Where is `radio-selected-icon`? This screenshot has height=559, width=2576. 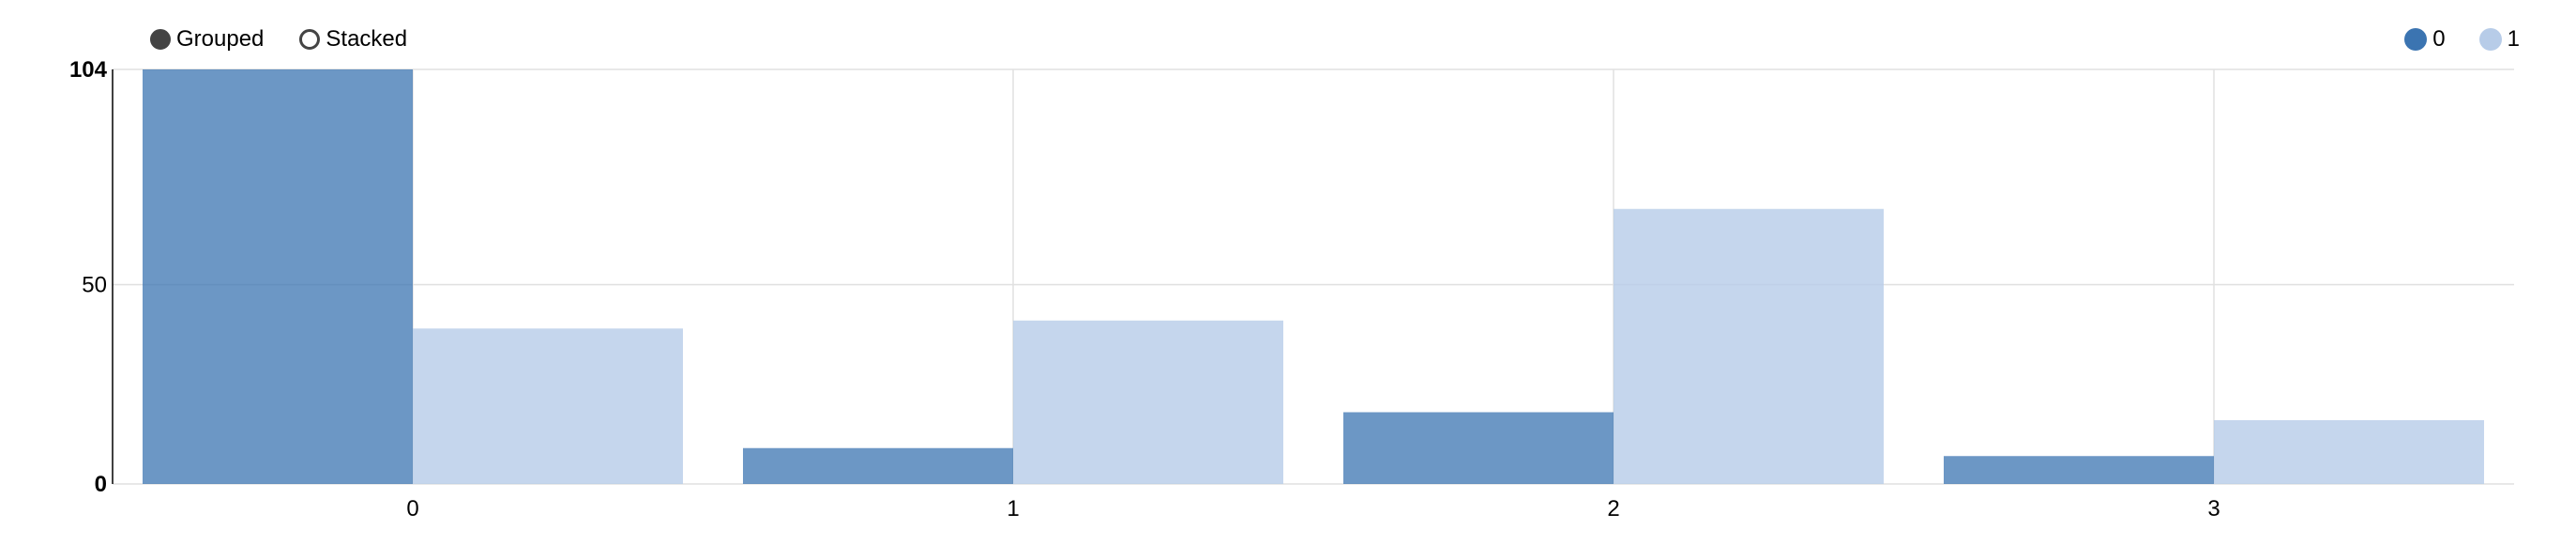
radio-selected-icon is located at coordinates (160, 39).